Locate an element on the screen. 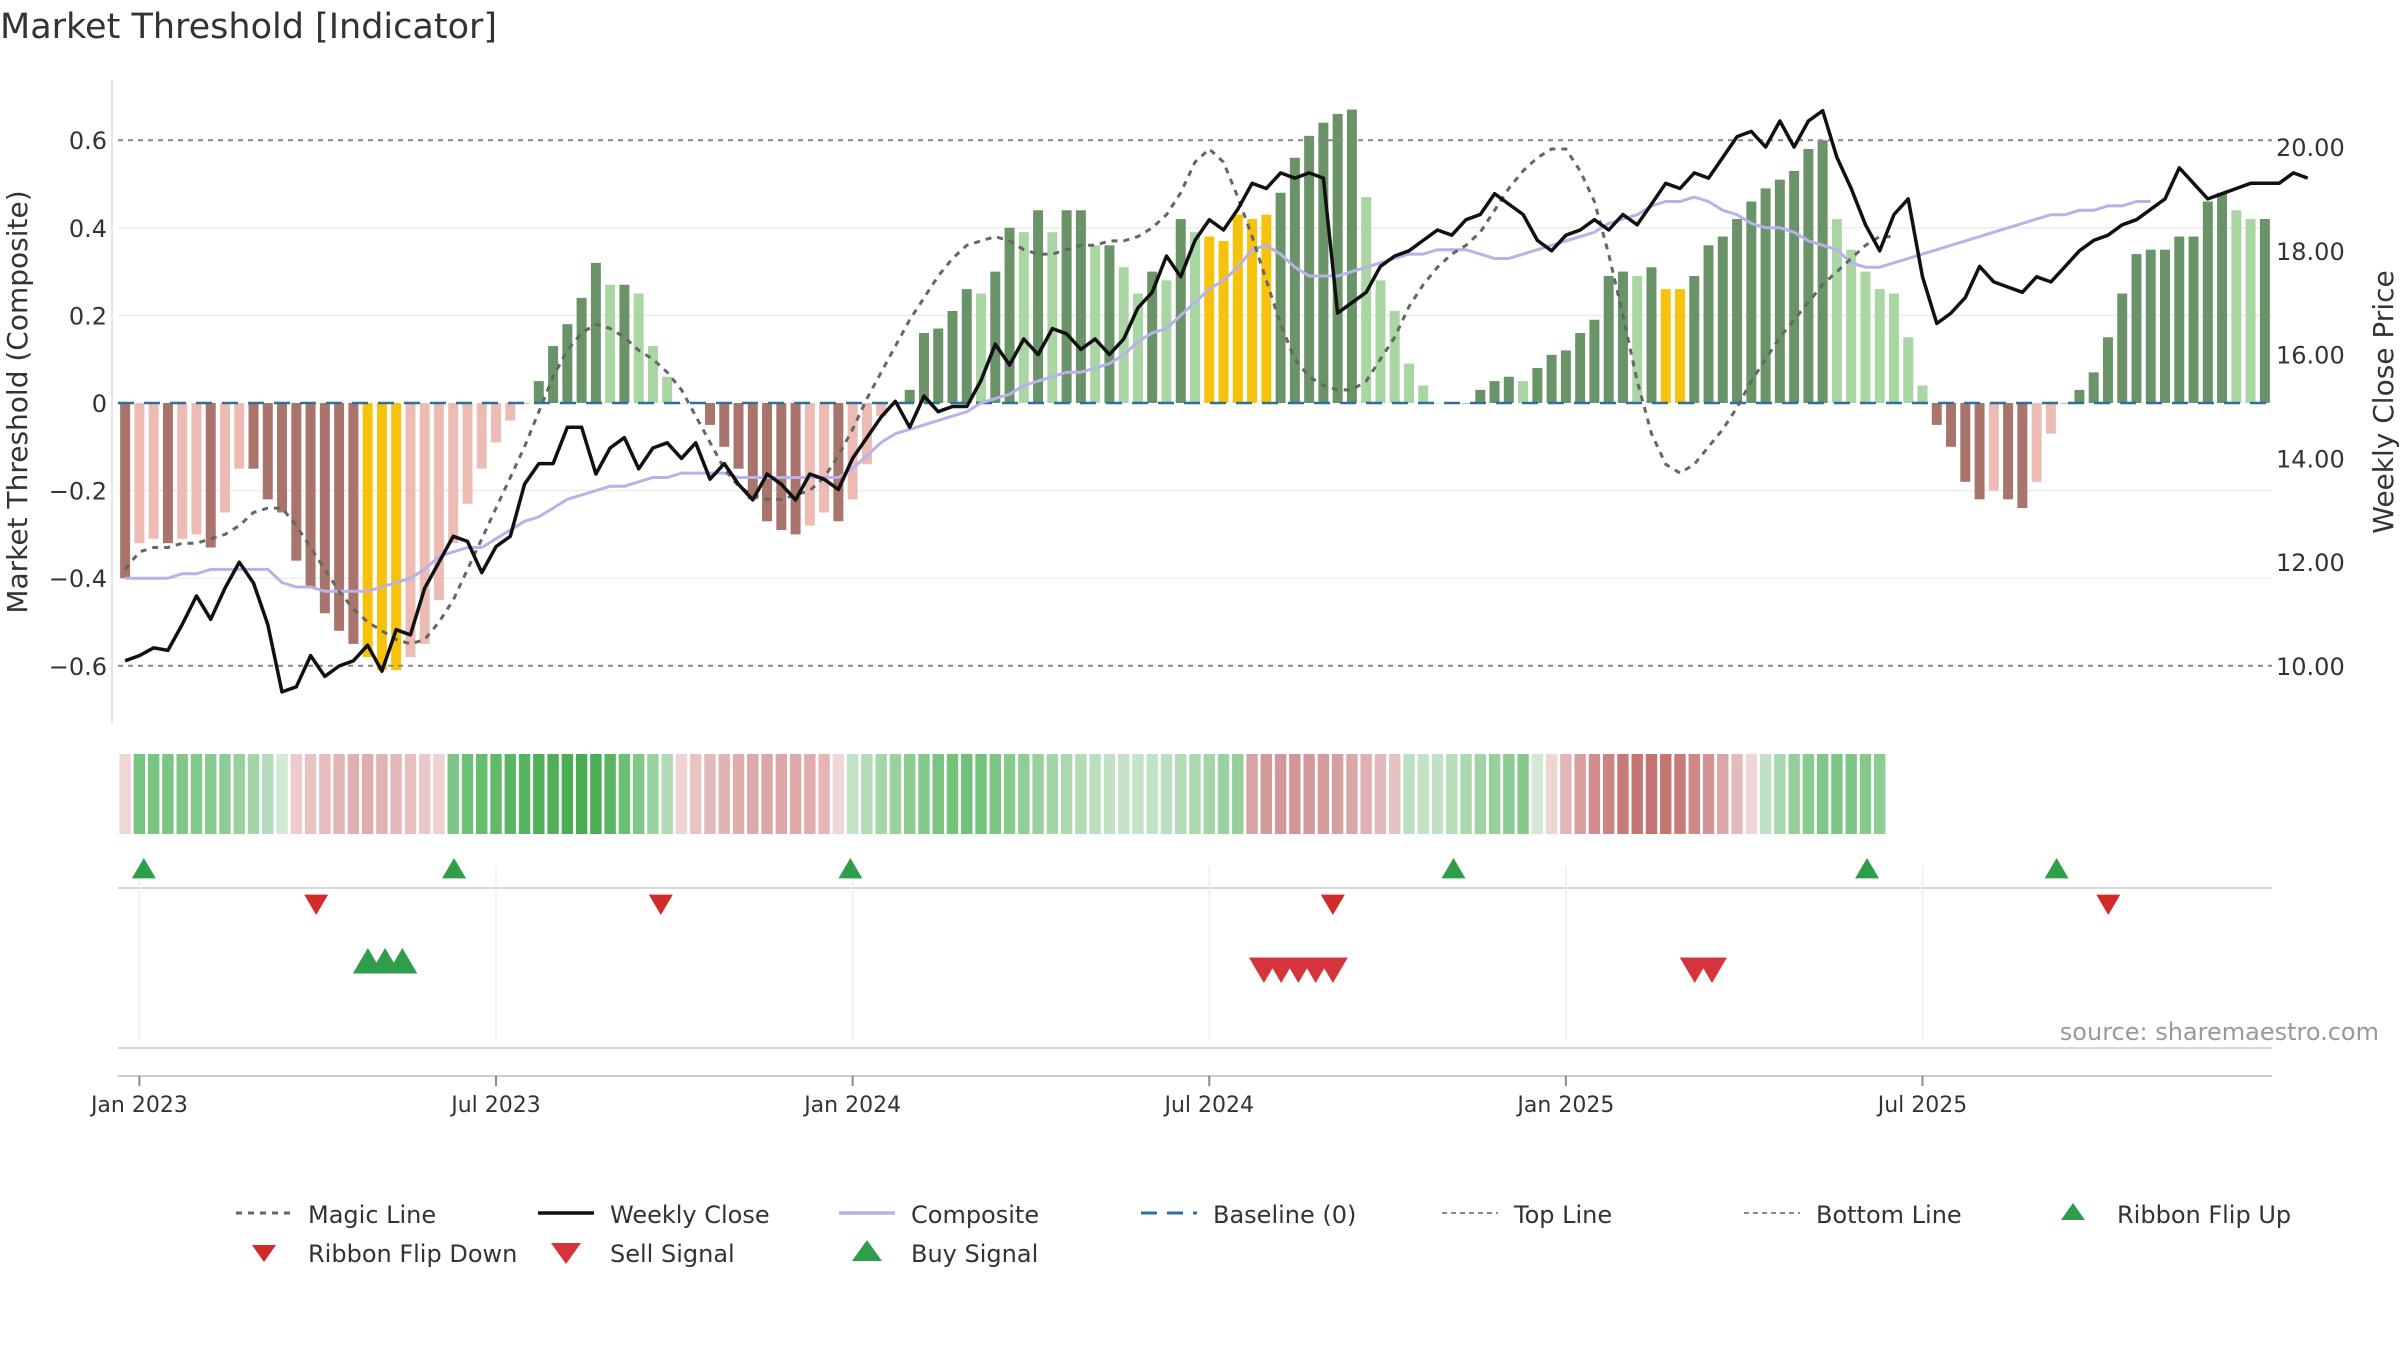 The width and height of the screenshot is (2400, 1350). x-tick-label: Jul 2024 is located at coordinates (1208, 1105).